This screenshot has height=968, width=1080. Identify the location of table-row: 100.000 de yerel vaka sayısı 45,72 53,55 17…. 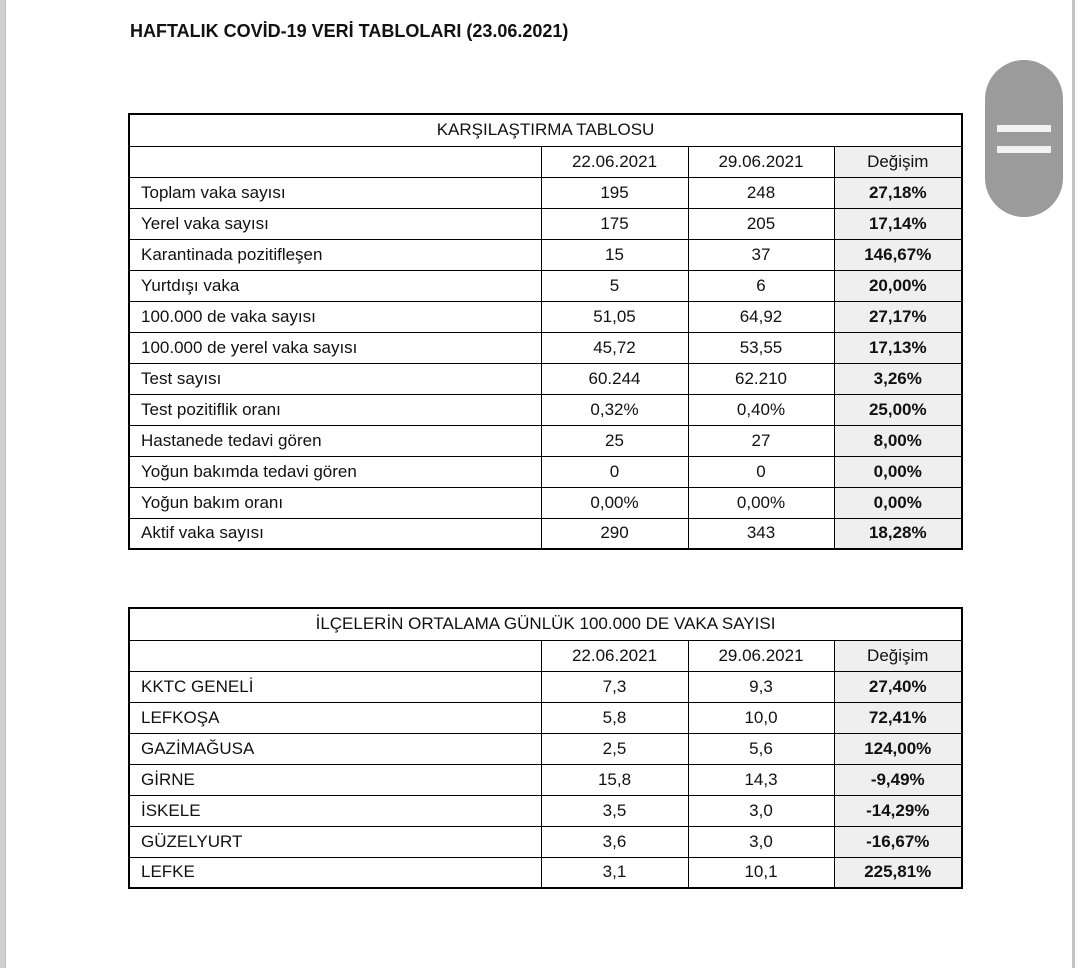
(545, 347).